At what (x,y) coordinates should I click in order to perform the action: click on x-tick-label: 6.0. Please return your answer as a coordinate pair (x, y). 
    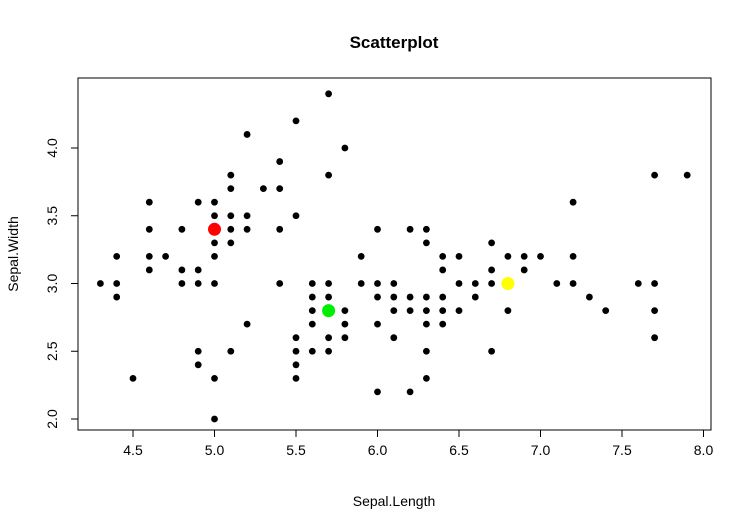
    Looking at the image, I should click on (378, 450).